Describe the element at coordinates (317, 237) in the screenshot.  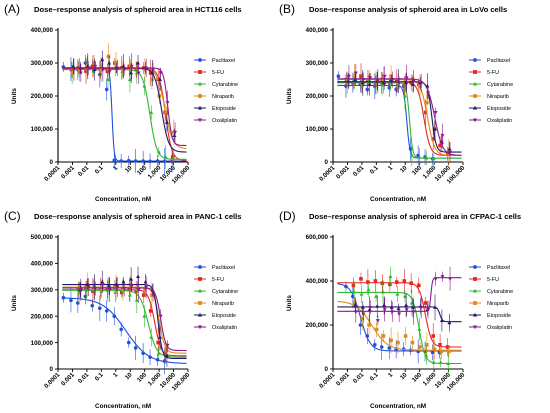
I see `y-tick-label: 600,000` at that location.